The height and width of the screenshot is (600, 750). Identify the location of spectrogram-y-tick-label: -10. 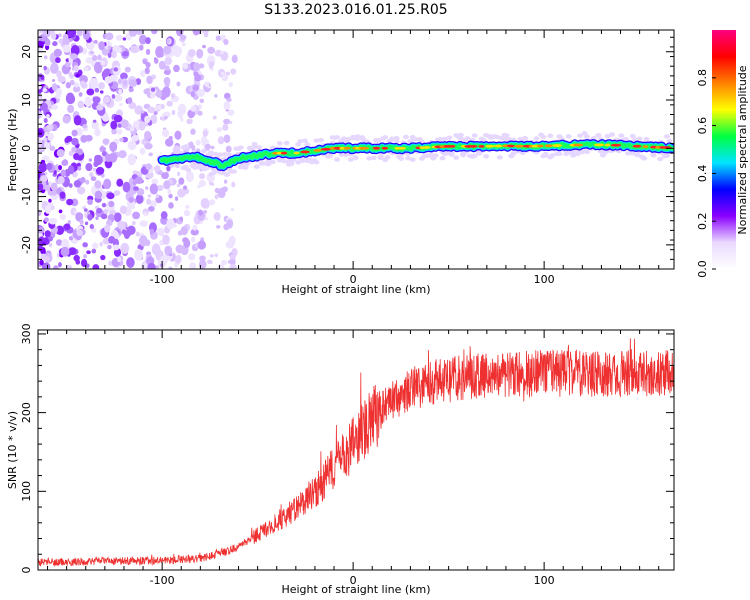
(26, 197).